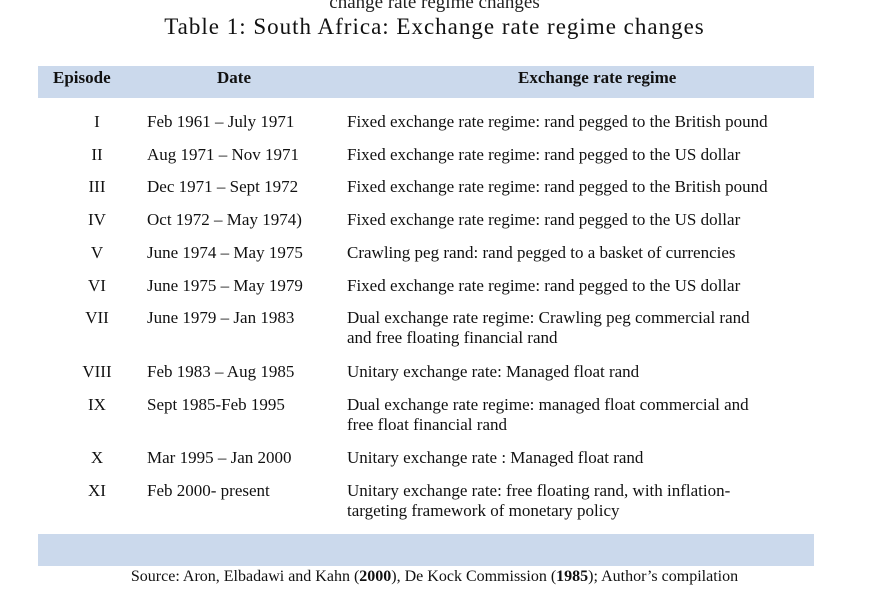  I want to click on date-cell: June 1974 – May 1975, so click(225, 252).